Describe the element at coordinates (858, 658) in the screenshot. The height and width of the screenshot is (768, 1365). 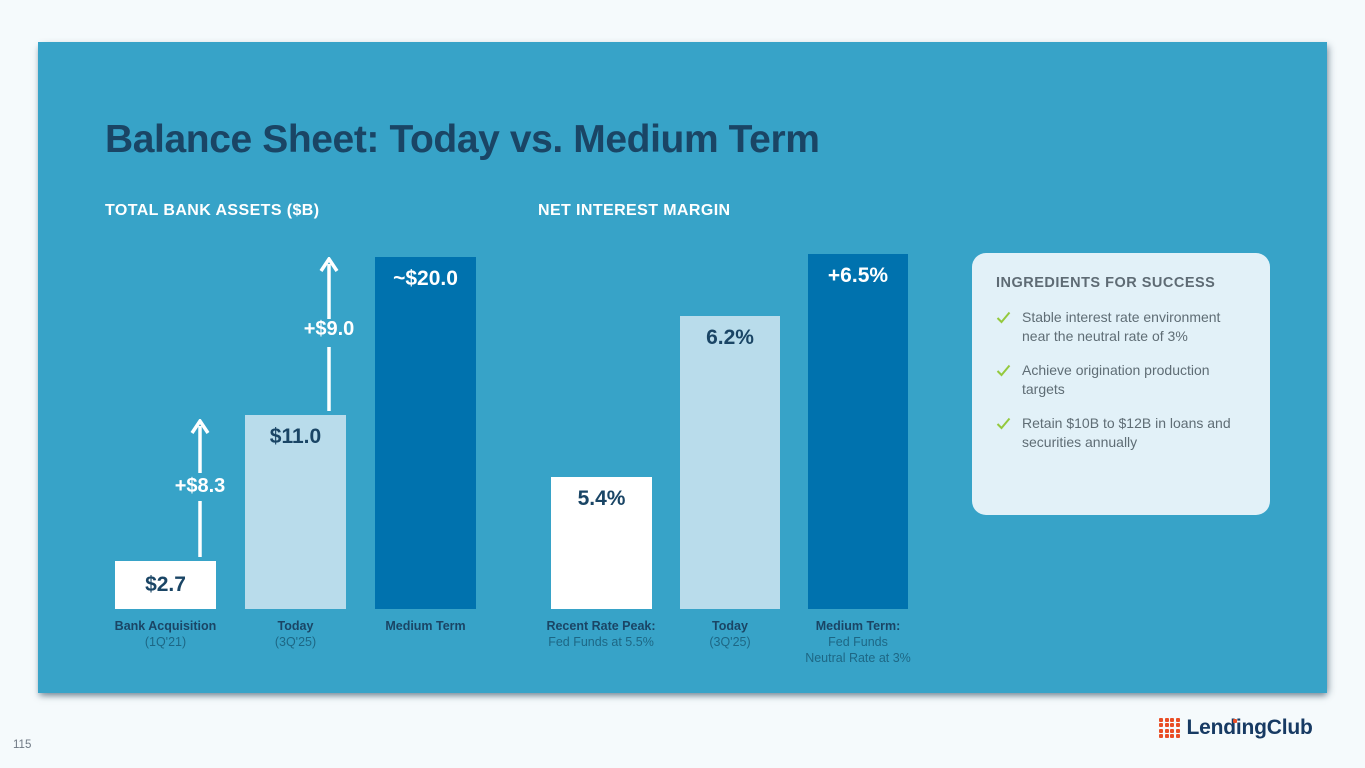
I see `axis-subtext: Neutral Rate at 3%` at that location.